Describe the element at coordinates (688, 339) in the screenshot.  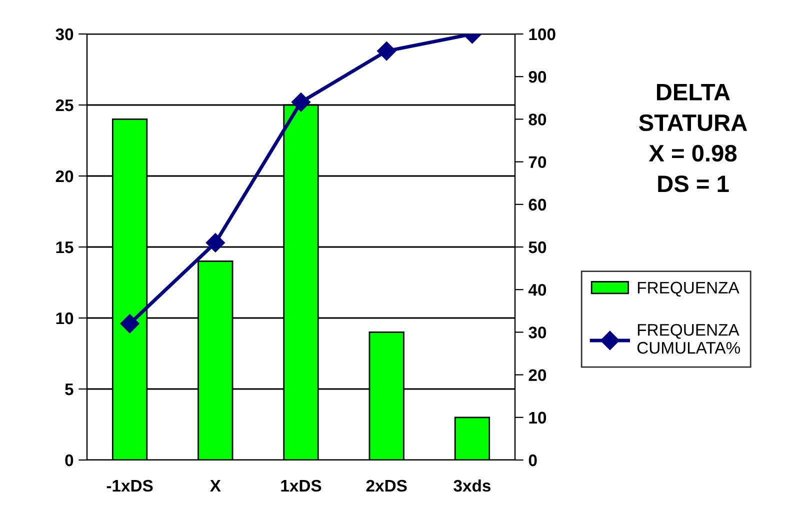
I see `legend-label: FREQUENZA CUMULATA%` at that location.